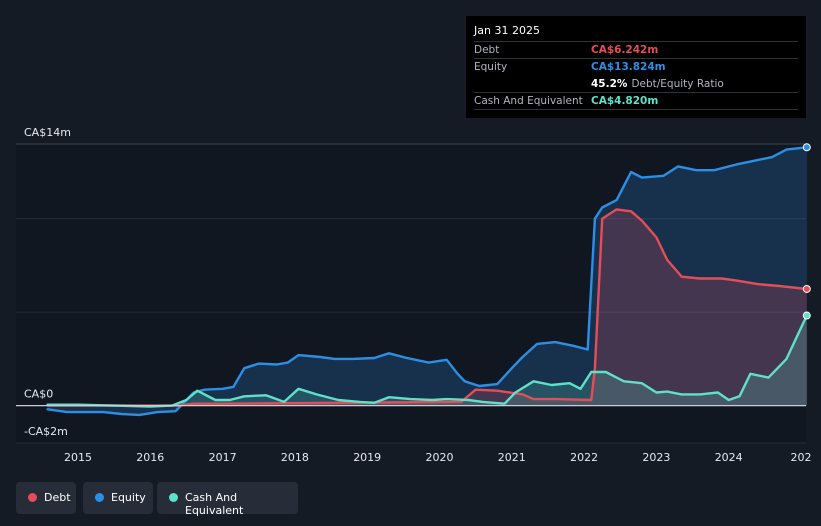 This screenshot has width=821, height=526. What do you see at coordinates (38, 394) in the screenshot?
I see `y-tick-label: CA$0` at bounding box center [38, 394].